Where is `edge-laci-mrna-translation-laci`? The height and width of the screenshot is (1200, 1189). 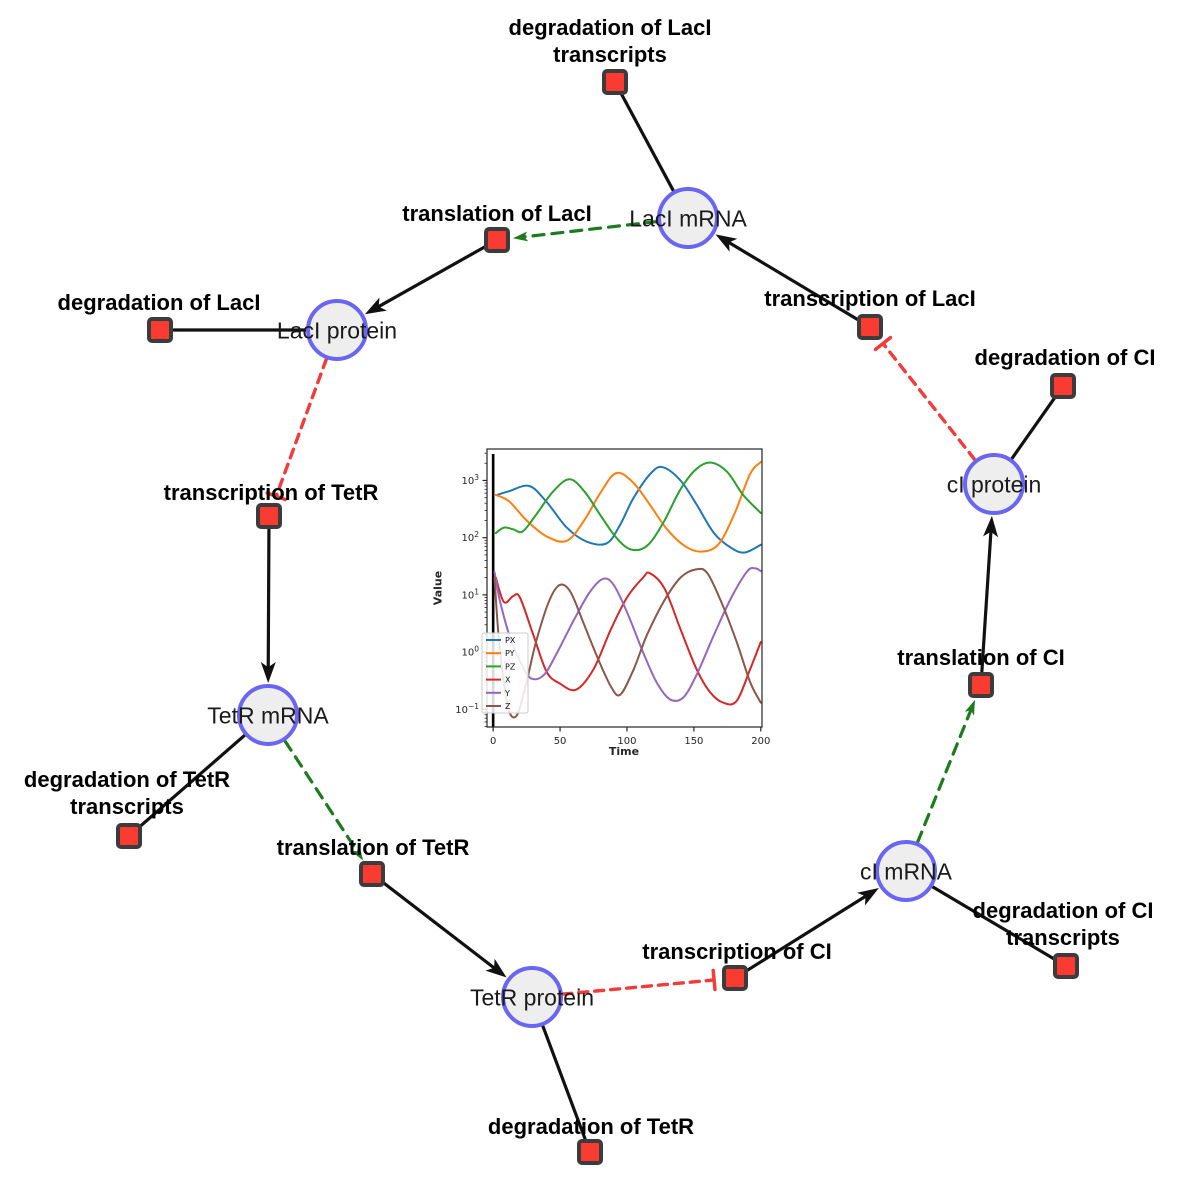 edge-laci-mrna-translation-laci is located at coordinates (590, 229).